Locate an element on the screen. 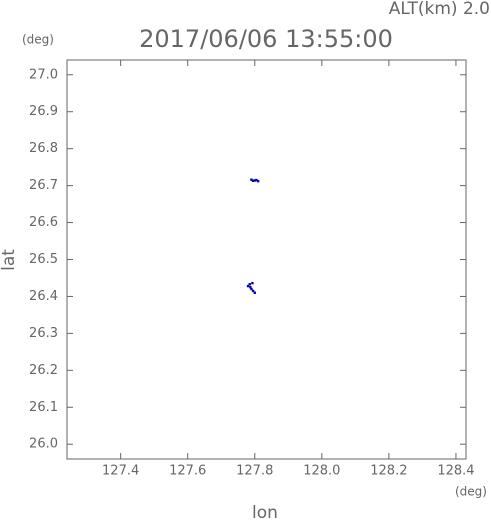 The height and width of the screenshot is (521, 491). x-tick-label: 127.6 is located at coordinates (187, 471).